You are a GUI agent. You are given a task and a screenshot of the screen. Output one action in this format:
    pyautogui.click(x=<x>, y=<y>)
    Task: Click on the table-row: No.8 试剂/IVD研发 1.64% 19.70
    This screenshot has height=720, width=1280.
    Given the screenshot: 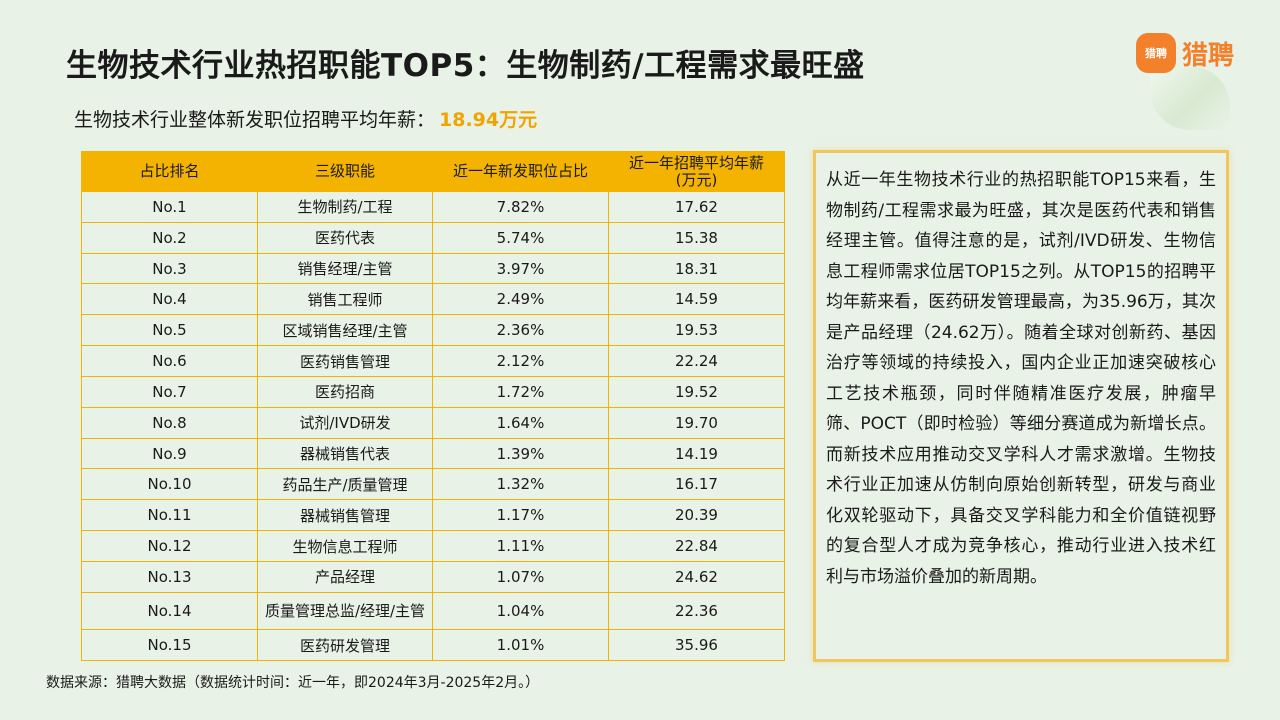 What is the action you would take?
    pyautogui.click(x=433, y=422)
    